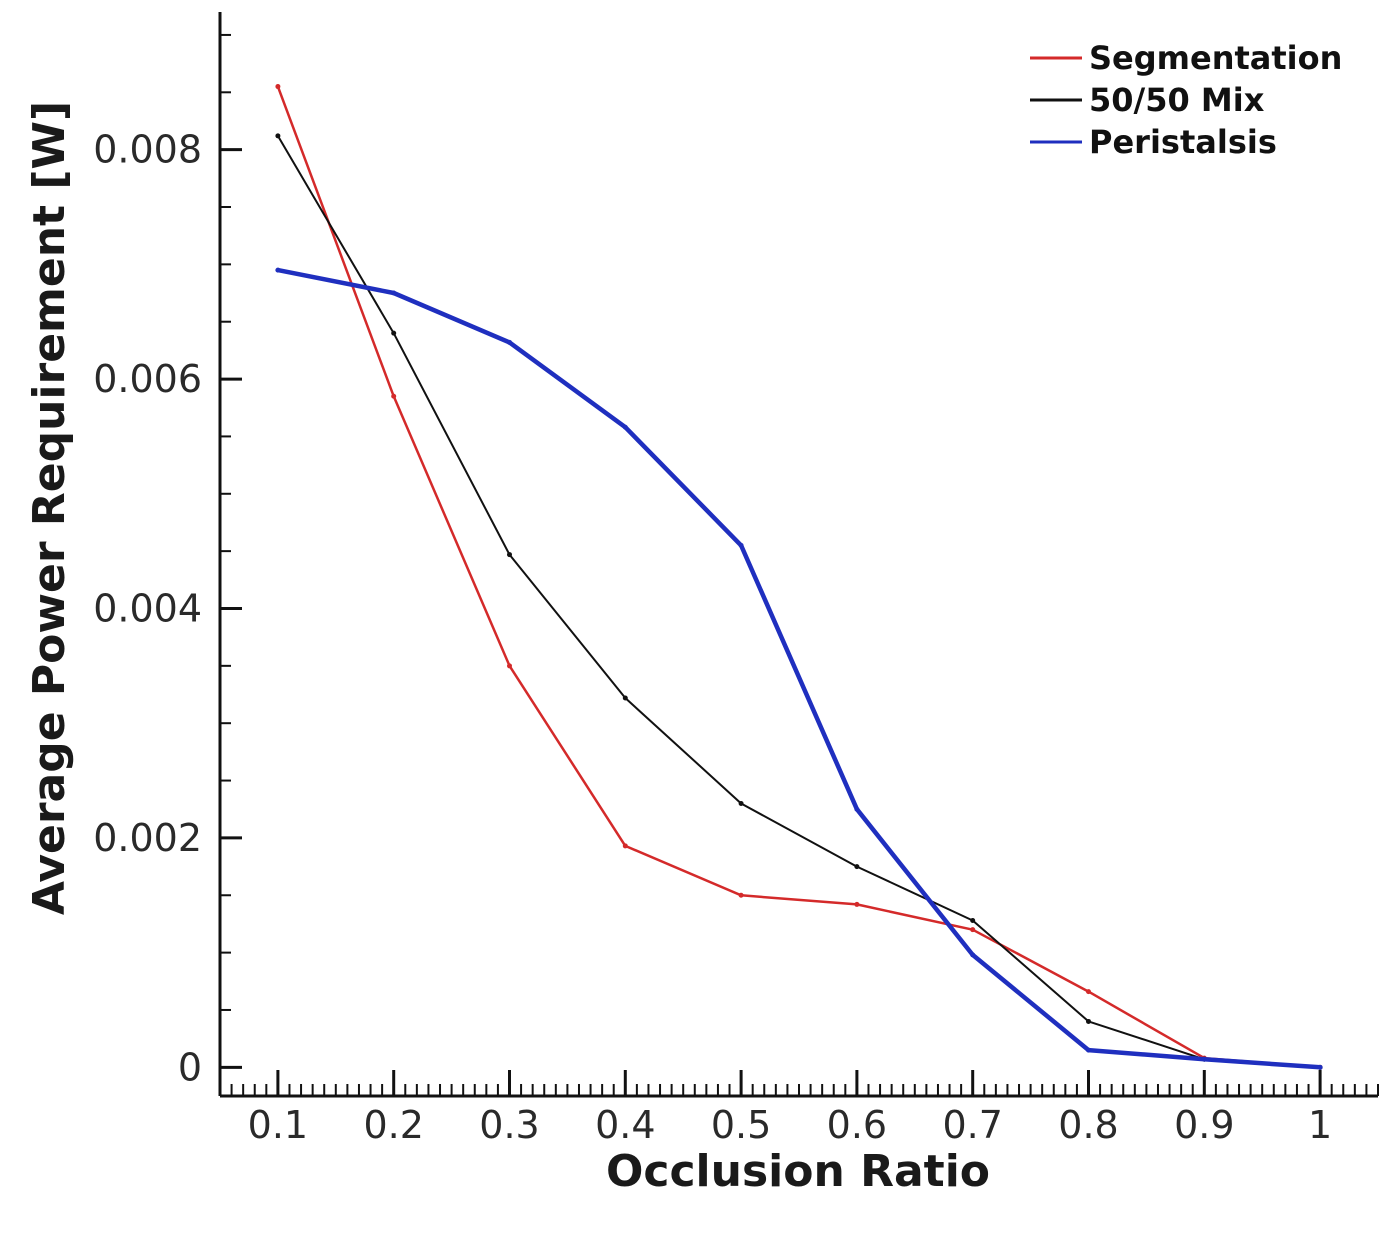 The height and width of the screenshot is (1238, 1391). I want to click on legend-label: Peristalsis, so click(1183, 142).